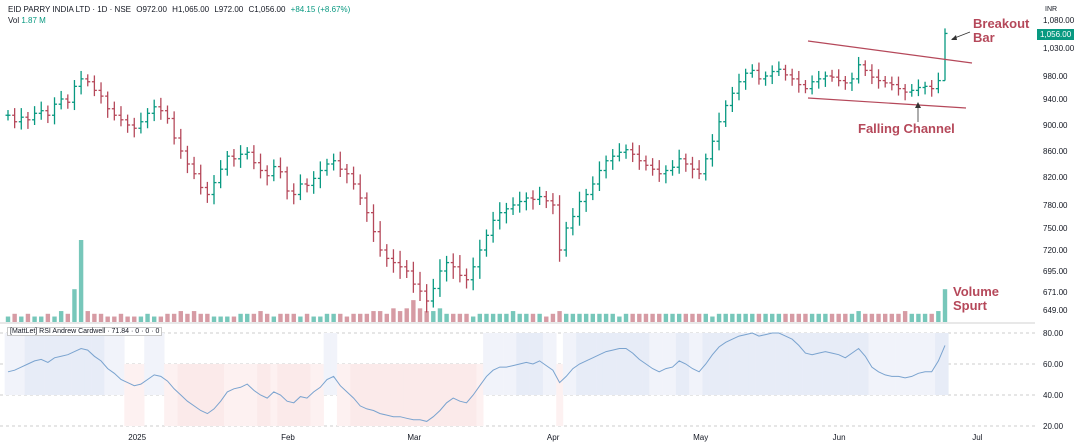  What do you see at coordinates (320, 9) in the screenshot?
I see `change-value: +84.15 (+8.67%)` at bounding box center [320, 9].